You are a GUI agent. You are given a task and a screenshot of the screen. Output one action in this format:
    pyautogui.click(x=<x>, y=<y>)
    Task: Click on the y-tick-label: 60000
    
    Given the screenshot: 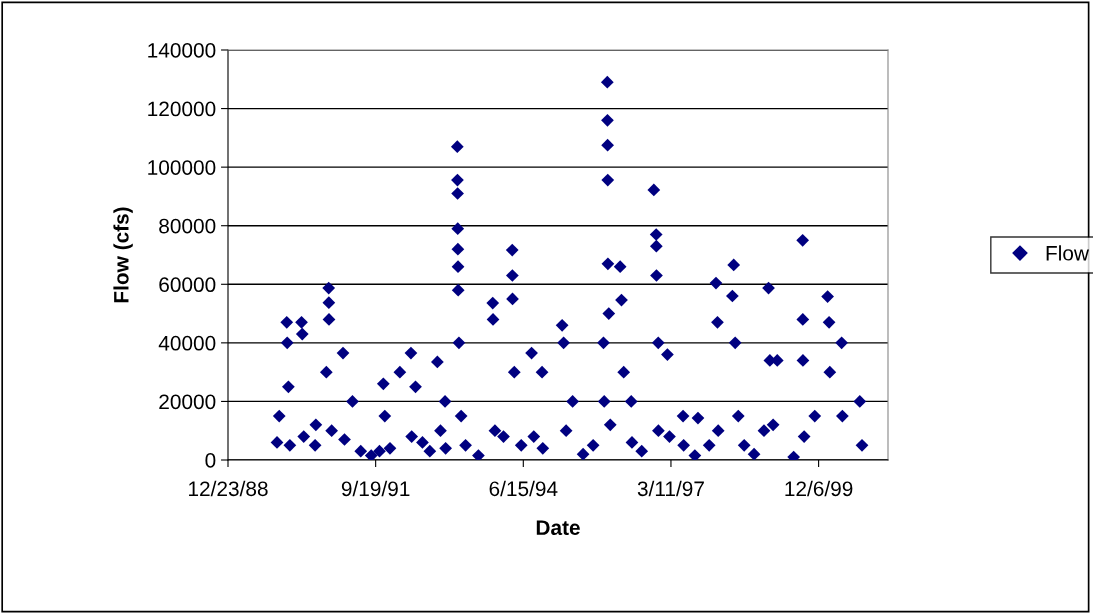 What is the action you would take?
    pyautogui.click(x=187, y=285)
    